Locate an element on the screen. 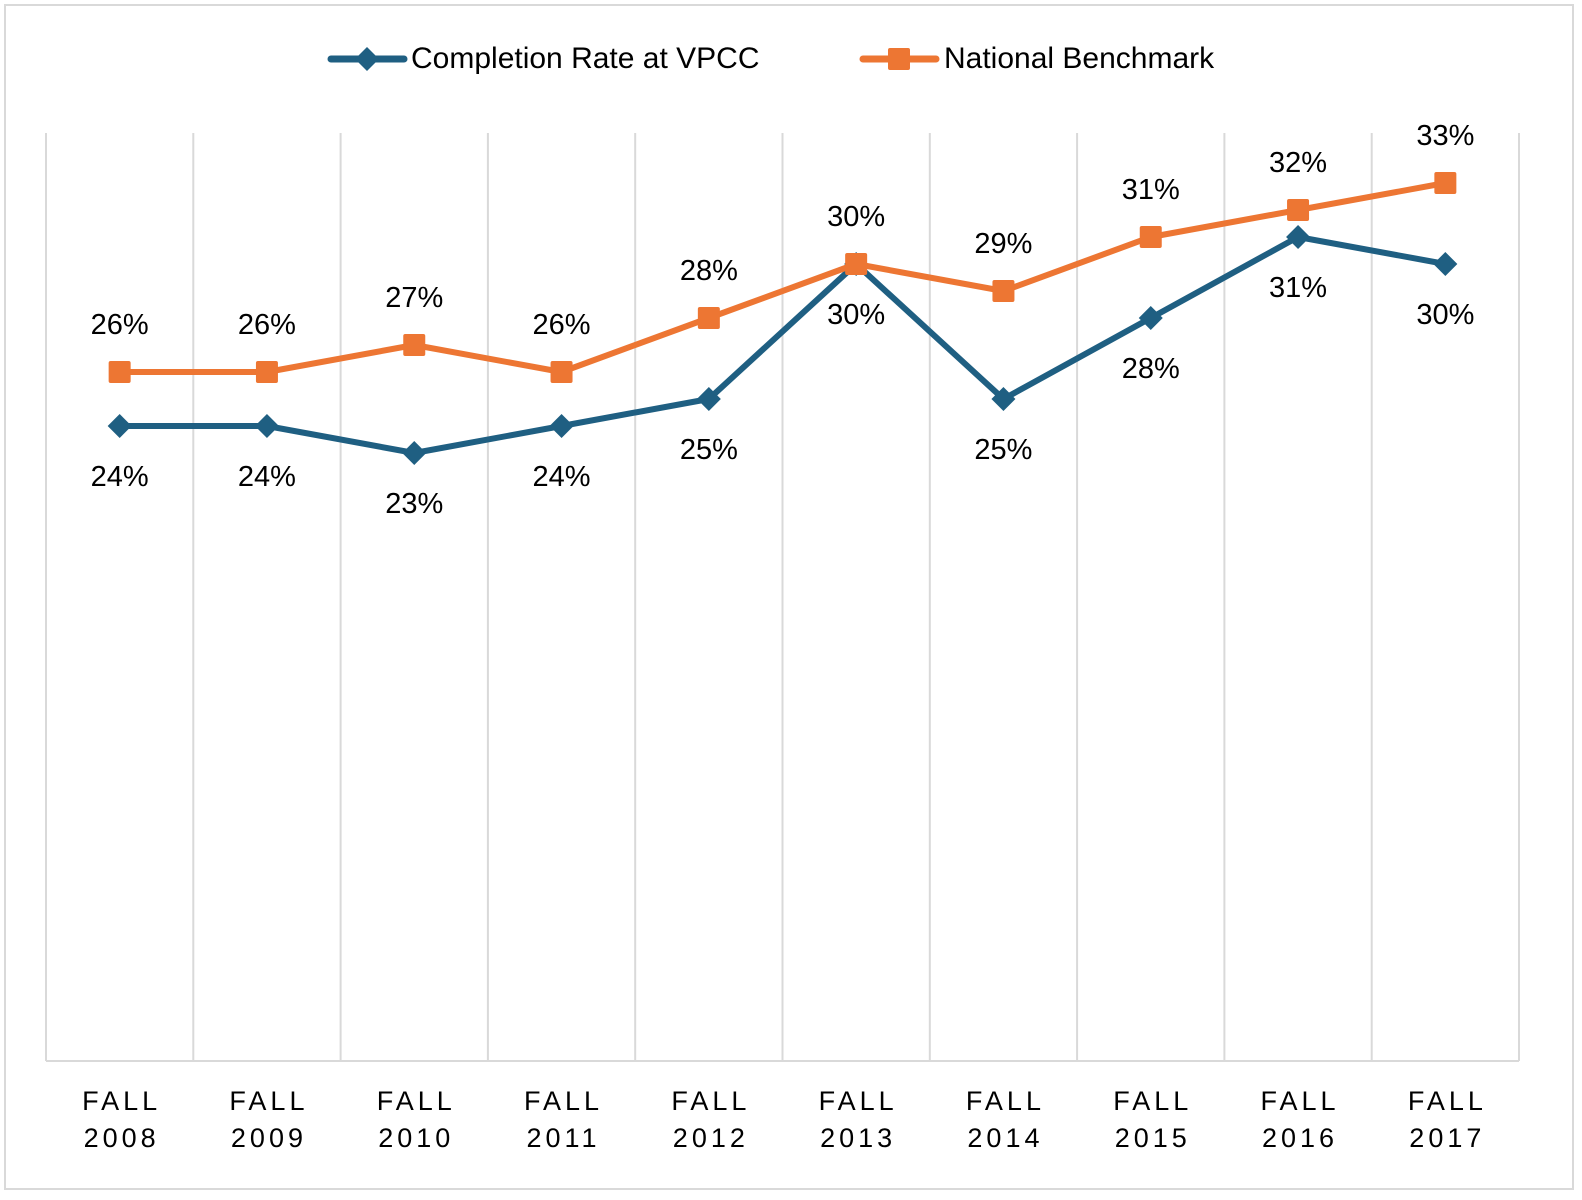  data-label: 23% is located at coordinates (414, 504).